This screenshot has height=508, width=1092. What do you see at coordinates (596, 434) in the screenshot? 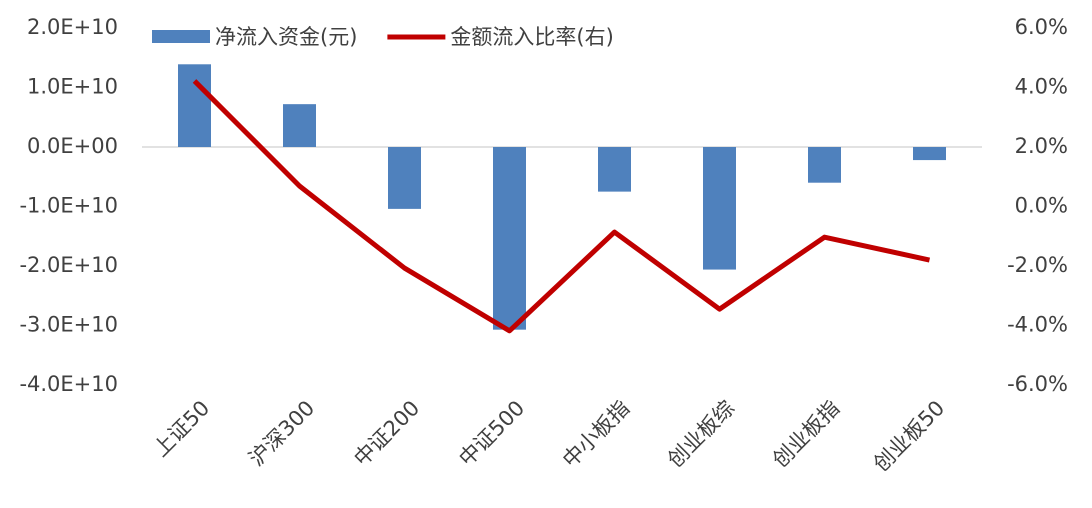
I see `x-tick-label: 中小板指` at bounding box center [596, 434].